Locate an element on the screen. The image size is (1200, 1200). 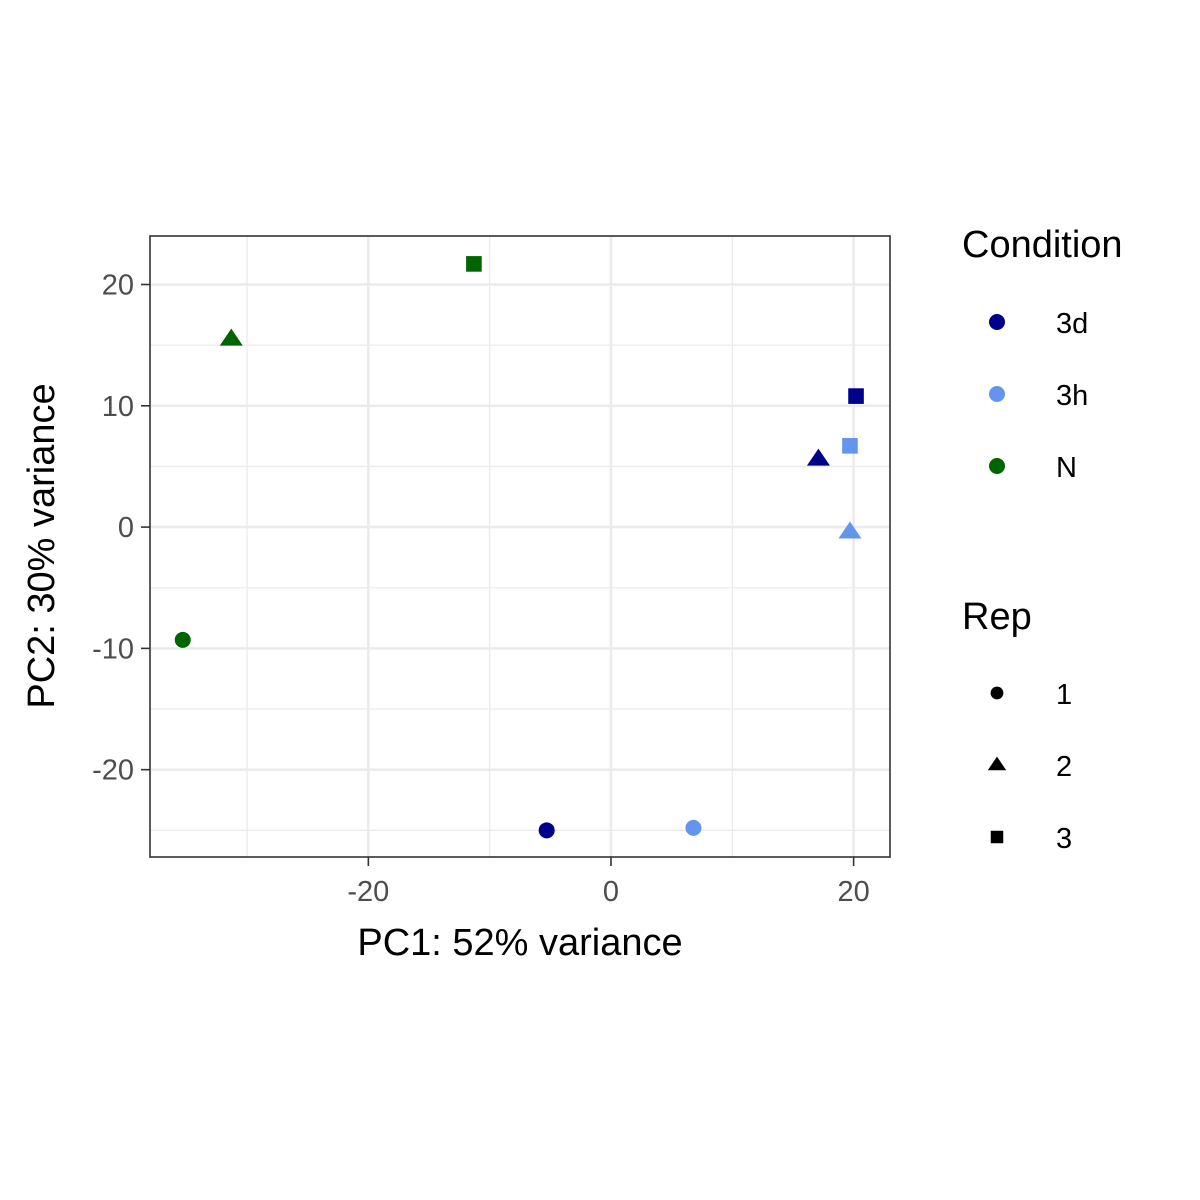
legend-label-n: N is located at coordinates (1066, 468).